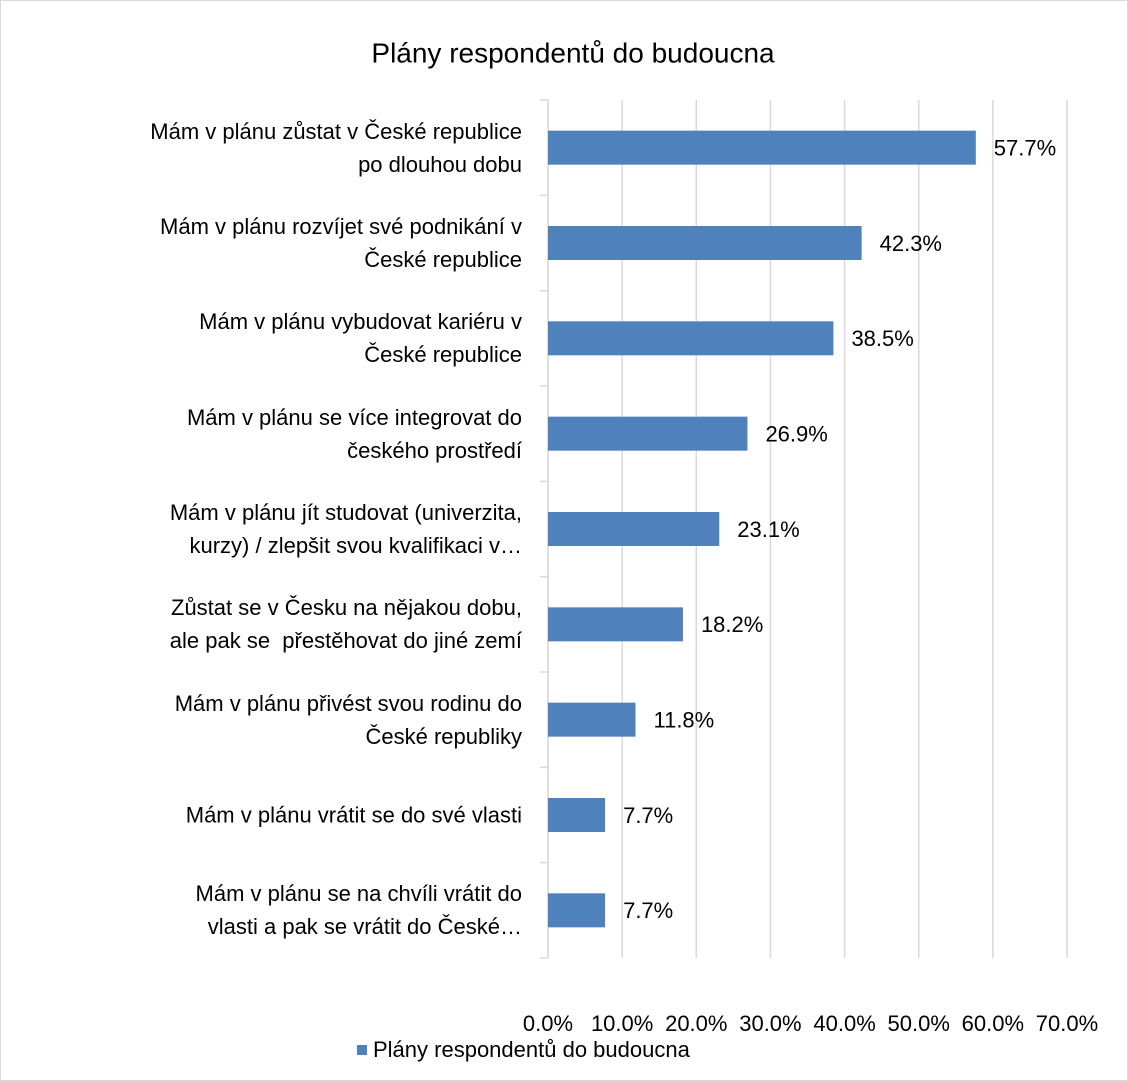  I want to click on x-tick-label: 10.0%, so click(622, 1023).